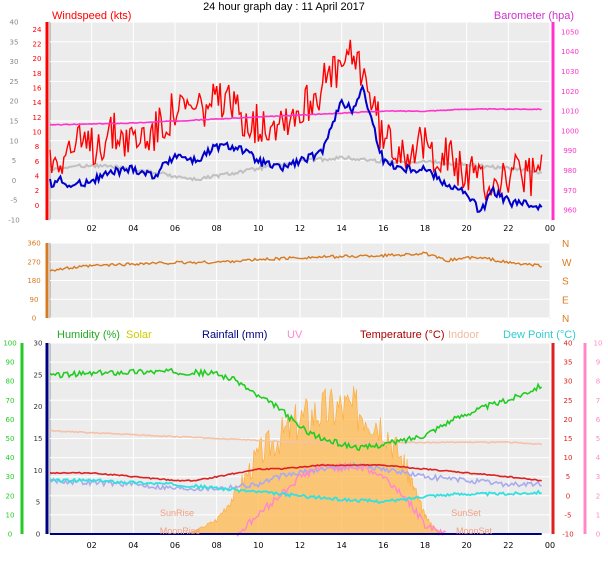  Describe the element at coordinates (14, 141) in the screenshot. I see `wind-outer-tick: 10` at that location.